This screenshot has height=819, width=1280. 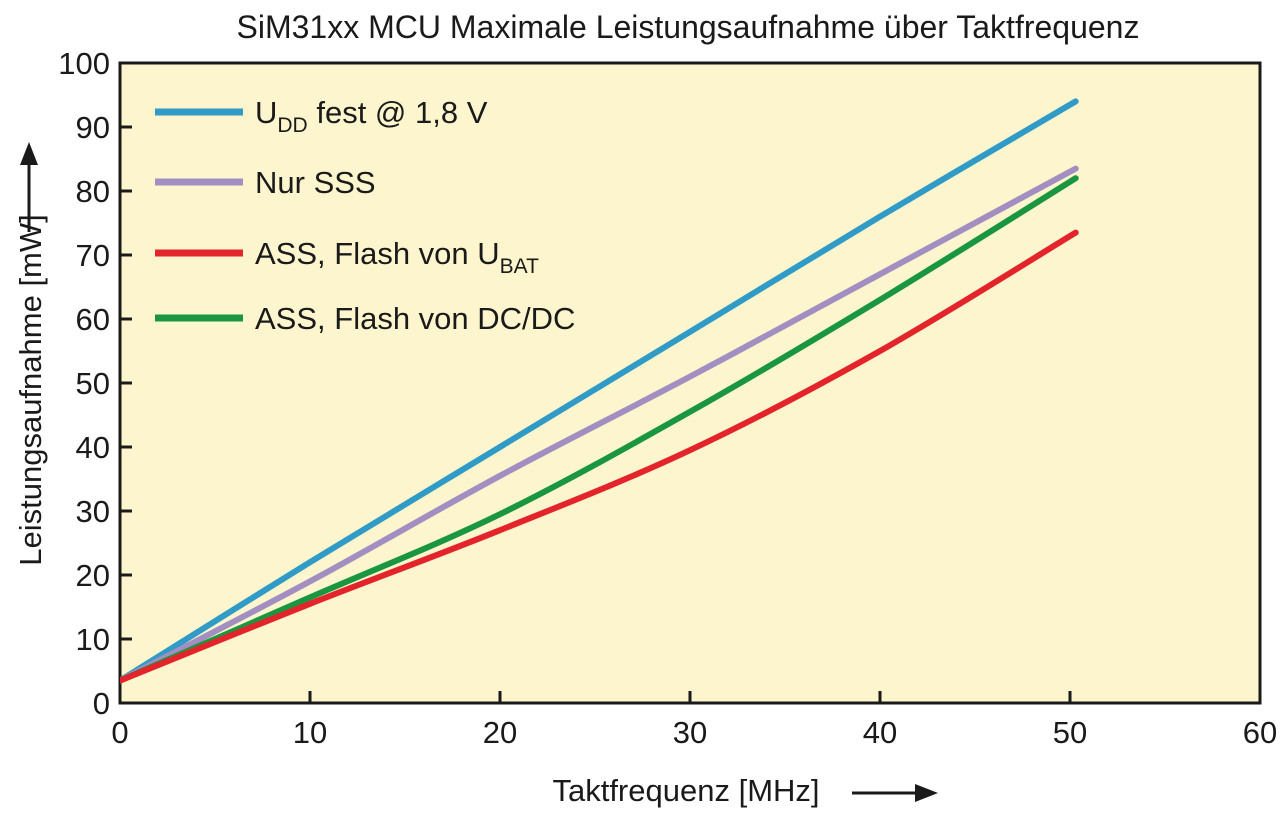 I want to click on x-tick-label: 20, so click(x=500, y=732).